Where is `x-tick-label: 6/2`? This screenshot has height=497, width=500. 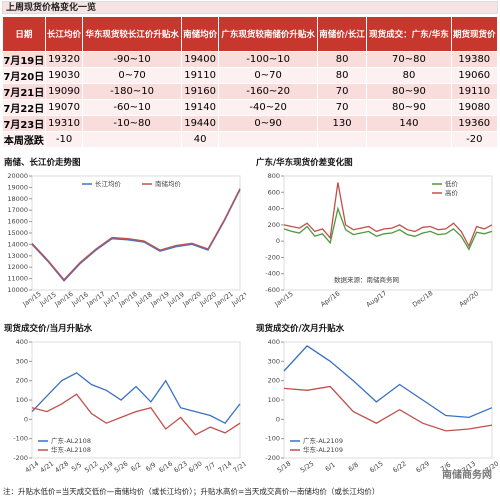 x-tick-label: 6/2 is located at coordinates (135, 467).